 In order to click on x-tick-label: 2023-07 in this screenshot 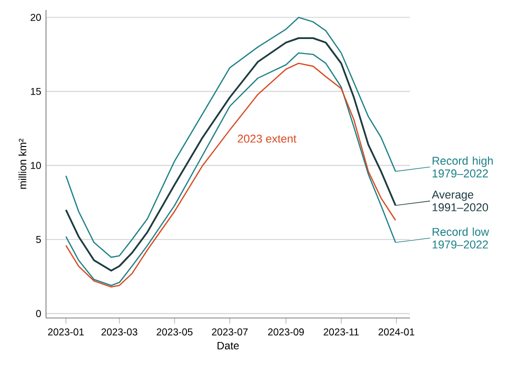, I will do `click(230, 332)`.